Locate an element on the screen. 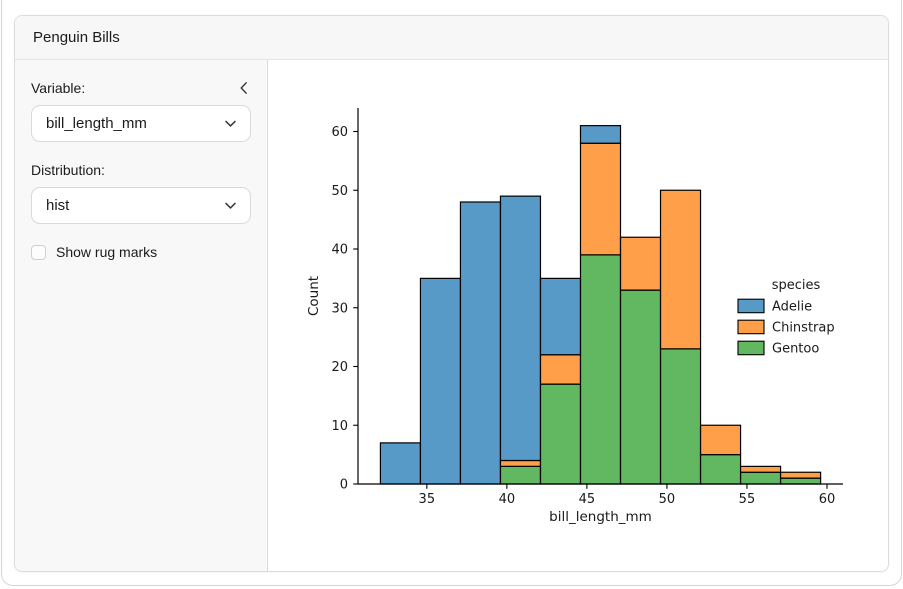 This screenshot has width=903, height=589. variable-select: bill_length_mm is located at coordinates (141, 123).